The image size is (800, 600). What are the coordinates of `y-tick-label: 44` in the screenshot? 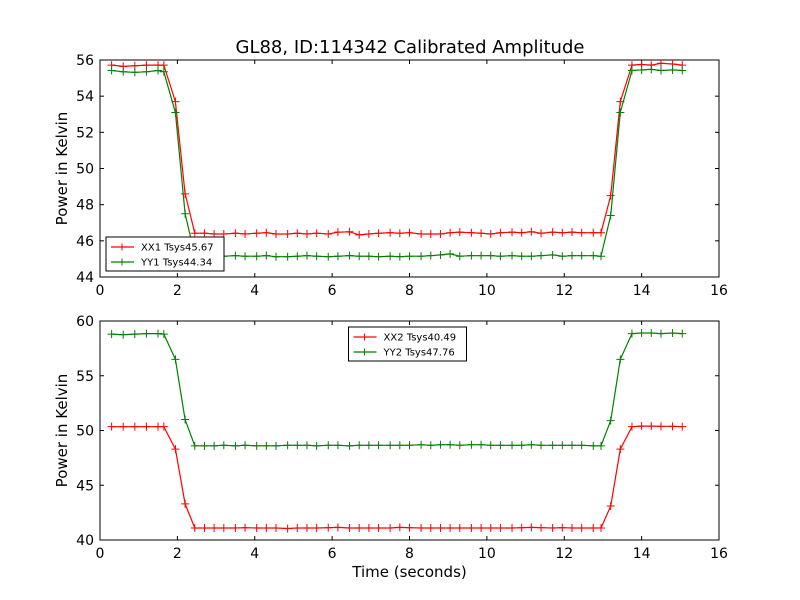 It's located at (85, 278).